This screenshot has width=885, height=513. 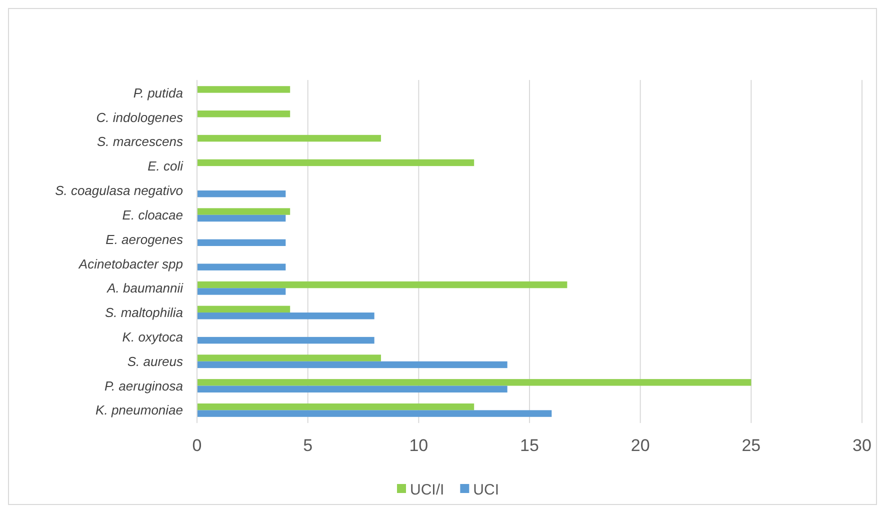 What do you see at coordinates (140, 117) in the screenshot?
I see `y-tick-label: C. indologenes` at bounding box center [140, 117].